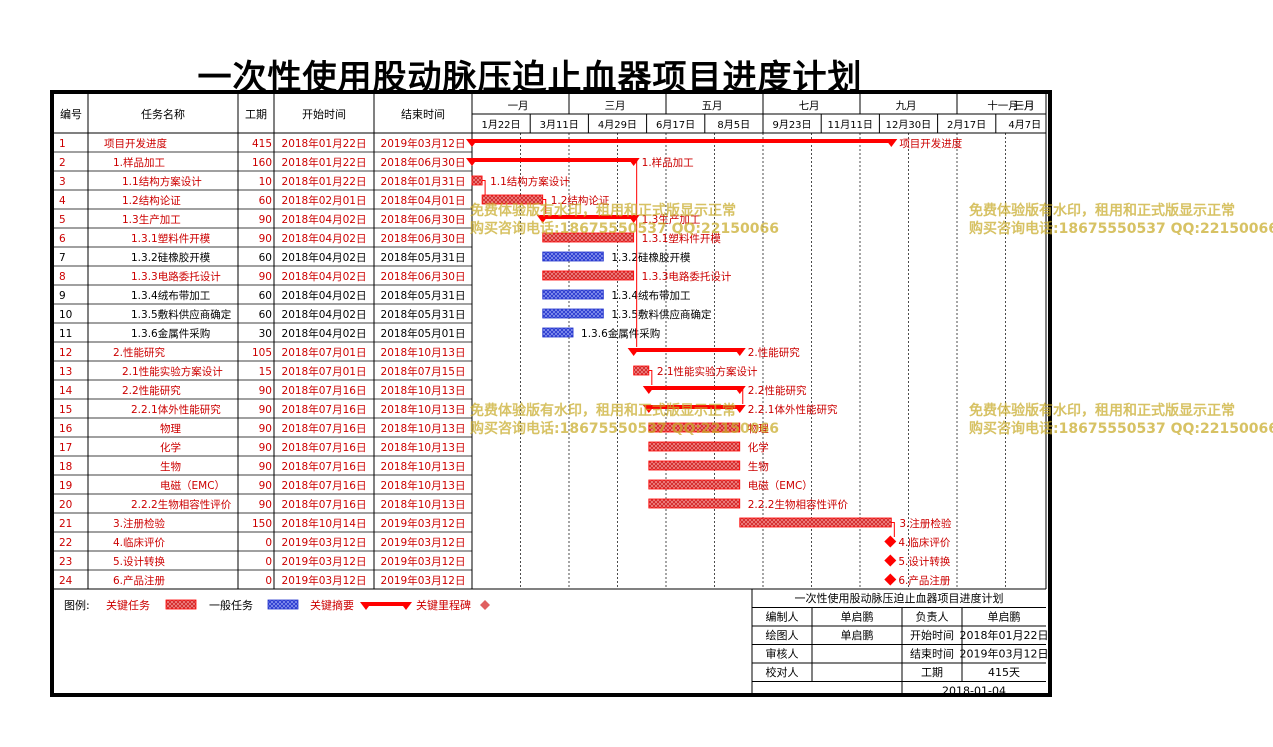 Image resolution: width=1273 pixels, height=747 pixels. What do you see at coordinates (974, 689) in the screenshot?
I see `info-date: 2018-01-04` at bounding box center [974, 689].